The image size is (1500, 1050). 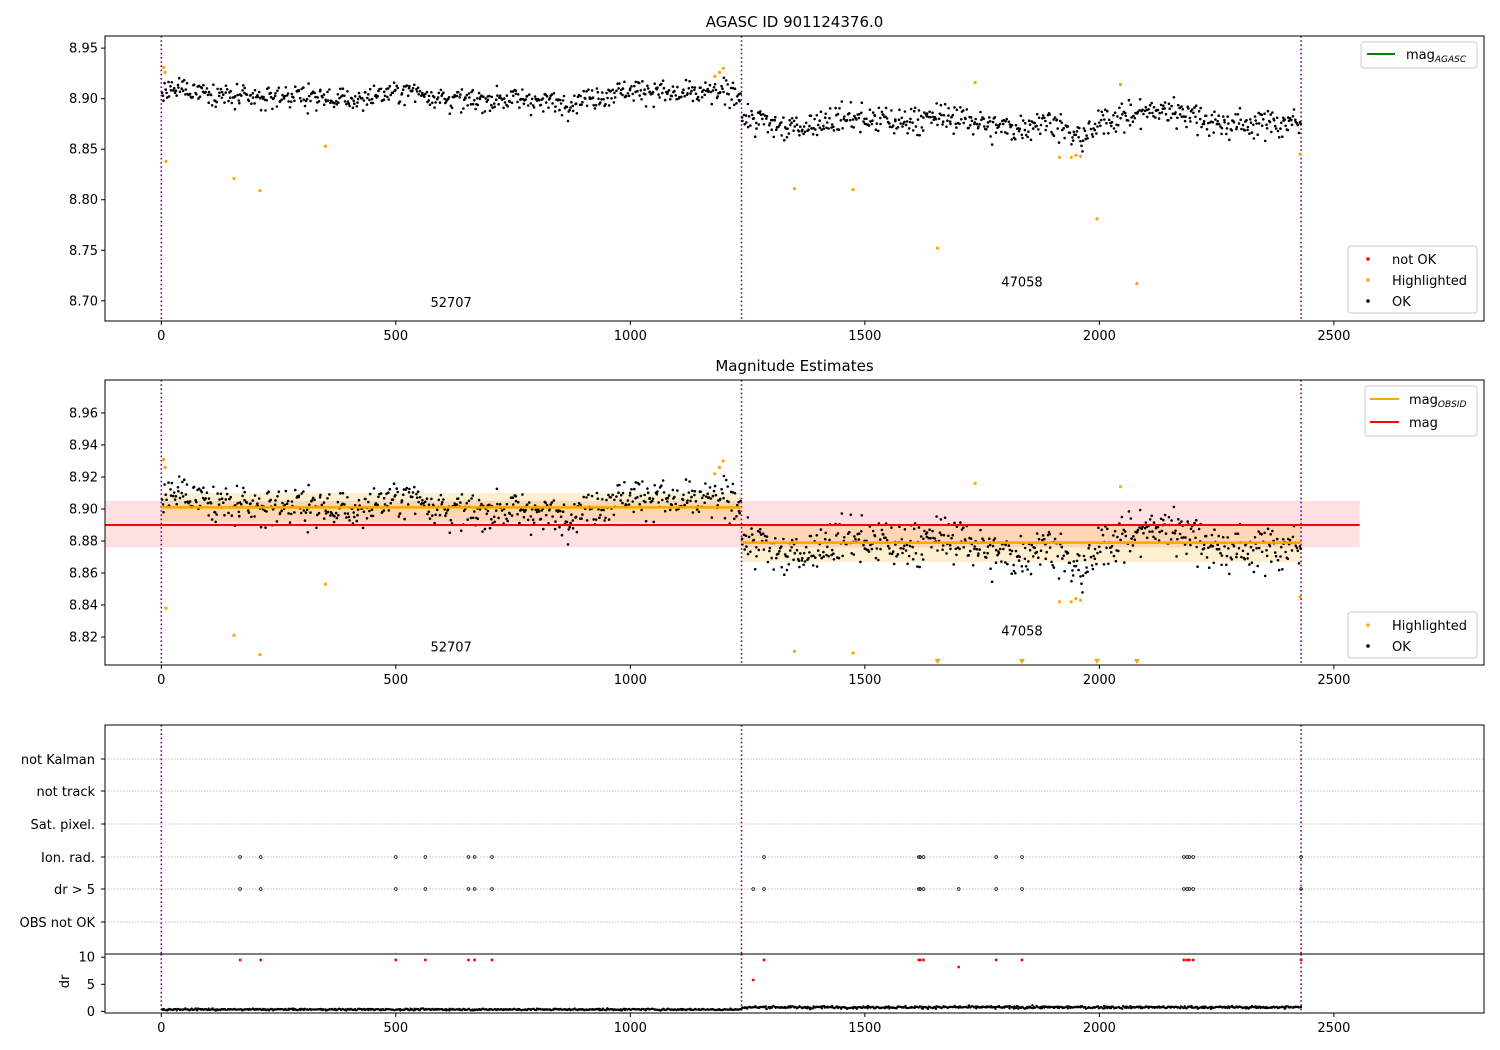 I want to click on high-dr-point, so click(x=1193, y=960).